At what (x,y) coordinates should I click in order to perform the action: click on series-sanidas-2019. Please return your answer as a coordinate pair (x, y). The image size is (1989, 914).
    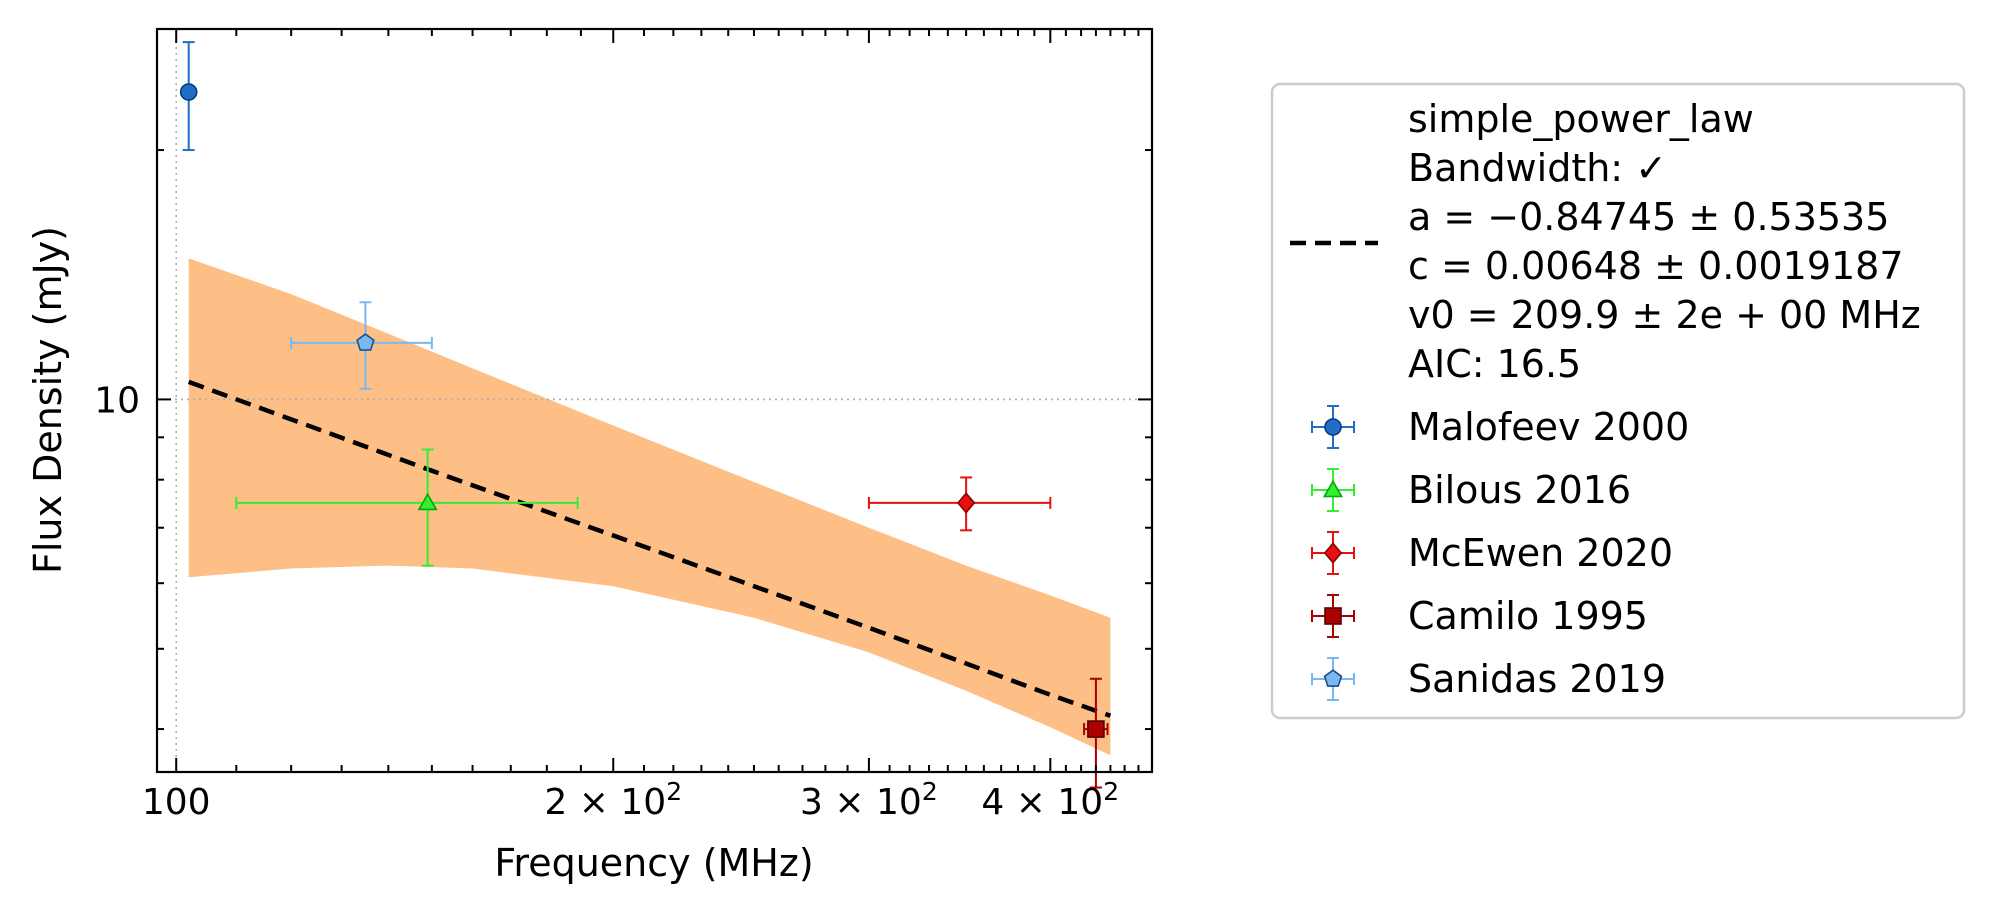
    Looking at the image, I should click on (361, 345).